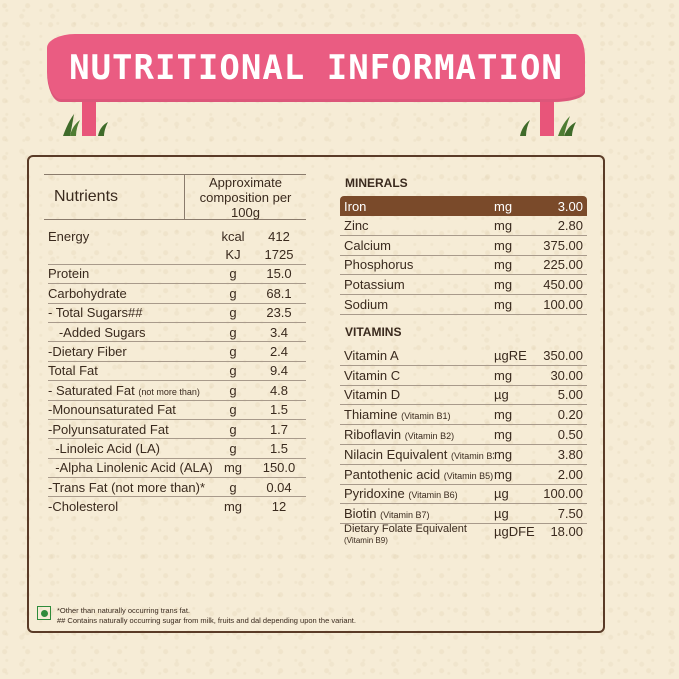  What do you see at coordinates (563, 305) in the screenshot?
I see `mineral-value: 100.00` at bounding box center [563, 305].